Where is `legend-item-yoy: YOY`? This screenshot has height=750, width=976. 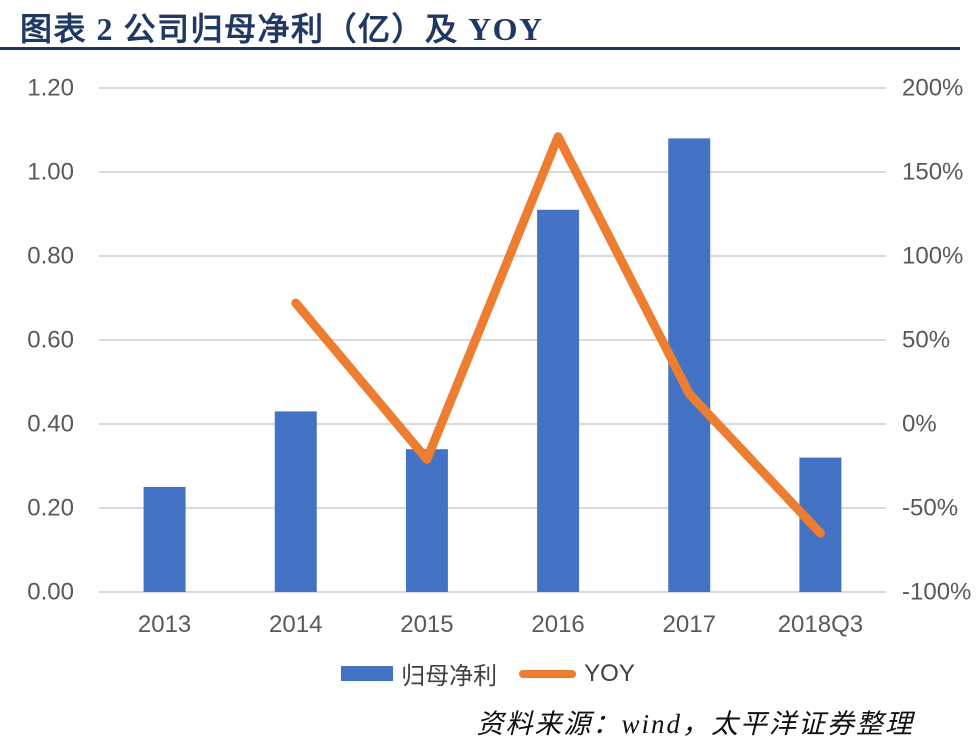
legend-item-yoy: YOY is located at coordinates (577, 674).